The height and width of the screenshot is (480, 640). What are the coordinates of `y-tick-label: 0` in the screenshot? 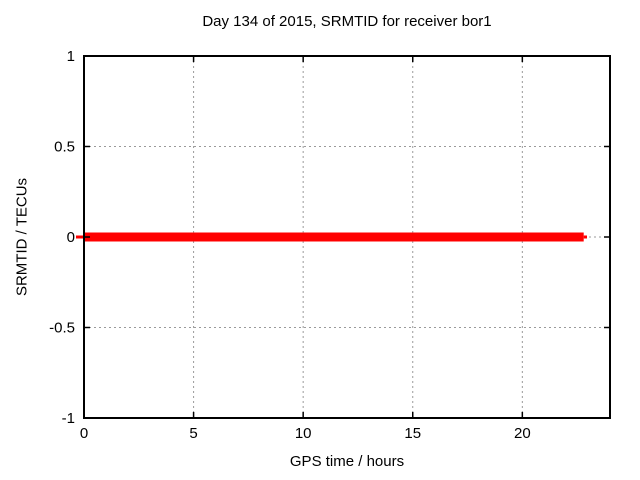 It's located at (71, 237).